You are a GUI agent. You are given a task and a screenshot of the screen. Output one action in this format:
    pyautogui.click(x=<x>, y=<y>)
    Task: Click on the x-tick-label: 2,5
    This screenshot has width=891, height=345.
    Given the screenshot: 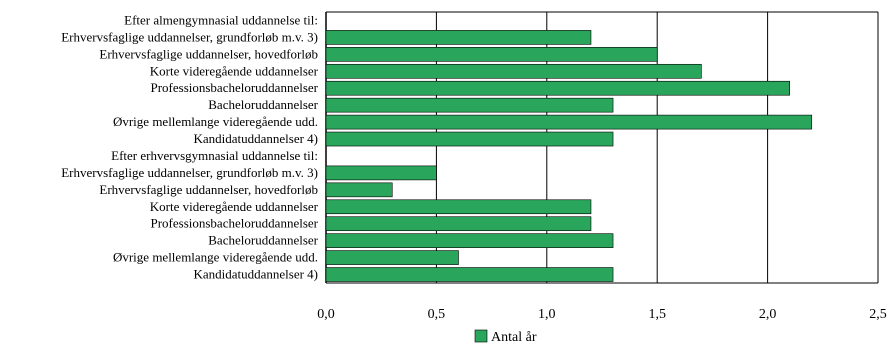 What is the action you would take?
    pyautogui.click(x=878, y=314)
    